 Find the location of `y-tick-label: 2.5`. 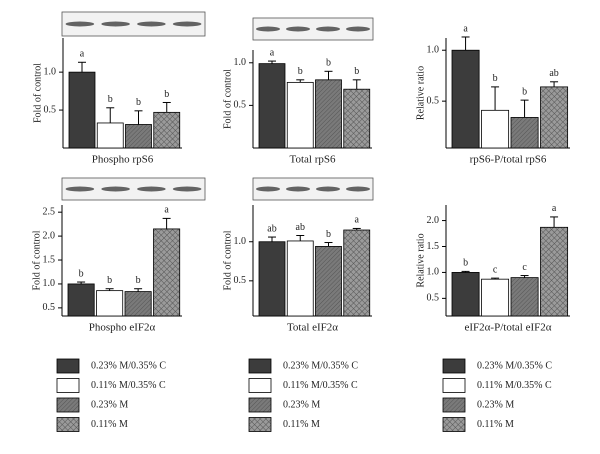

y-tick-label: 2.5 is located at coordinates (49, 211).